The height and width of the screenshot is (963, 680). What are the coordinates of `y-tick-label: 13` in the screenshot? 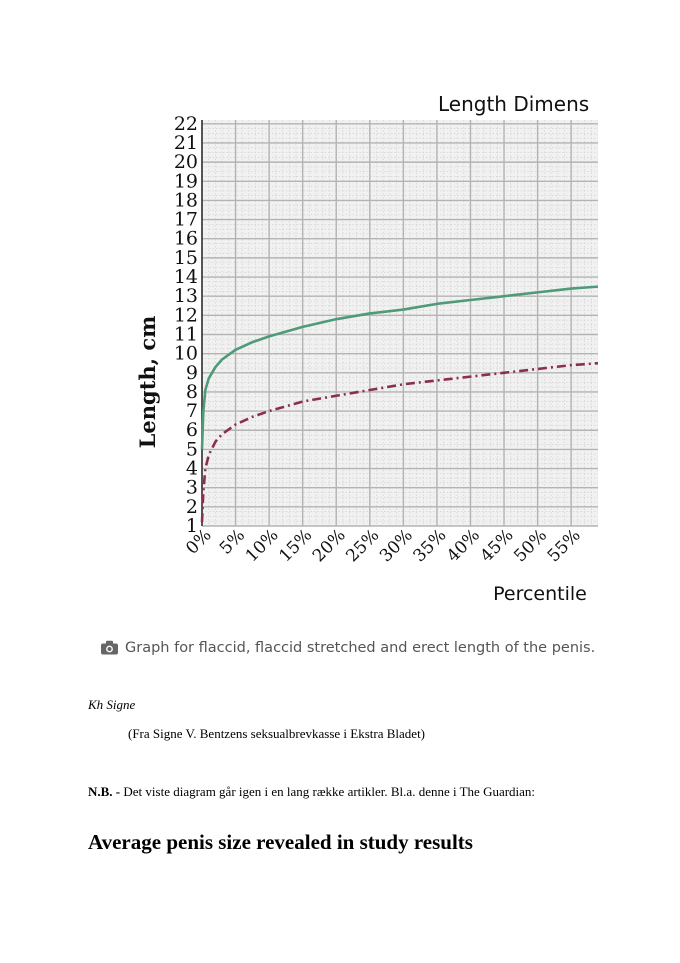 It's located at (186, 296).